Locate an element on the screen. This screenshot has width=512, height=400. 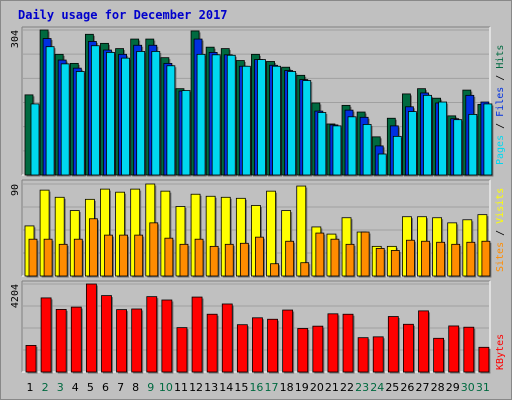
day-label: 7 is located at coordinates (120, 387).